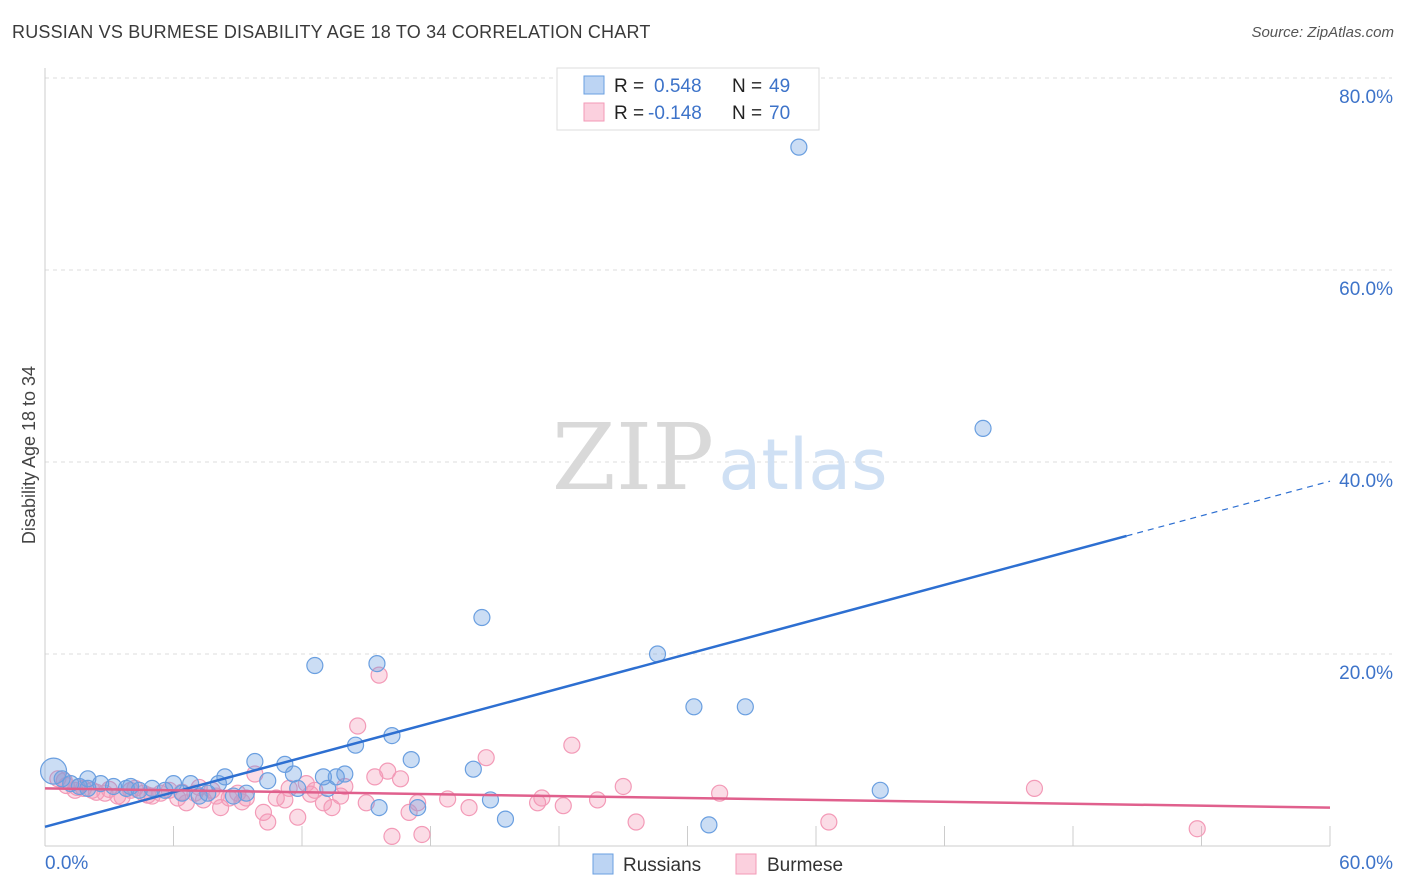  Describe the element at coordinates (629, 86) in the screenshot. I see `legend-russians-r-label: R =` at that location.